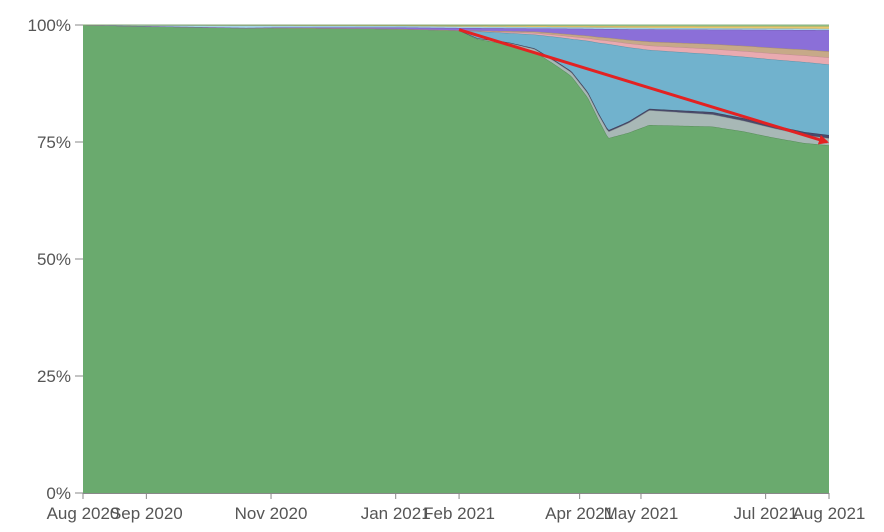 This screenshot has height=532, width=884. I want to click on y-tick-label: 75%, so click(54, 142).